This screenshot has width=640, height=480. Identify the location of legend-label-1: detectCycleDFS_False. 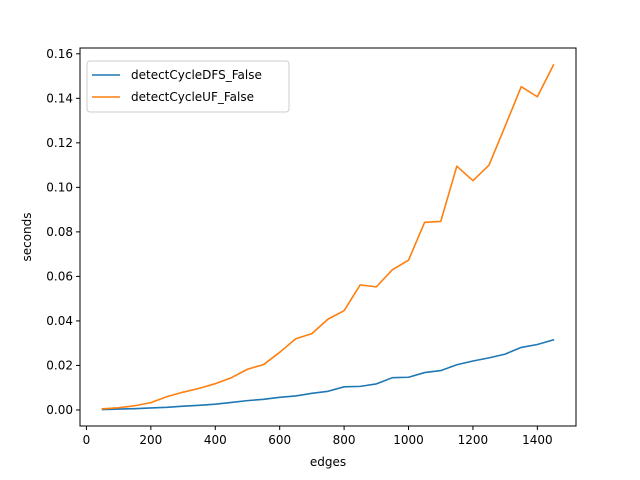
(196, 75).